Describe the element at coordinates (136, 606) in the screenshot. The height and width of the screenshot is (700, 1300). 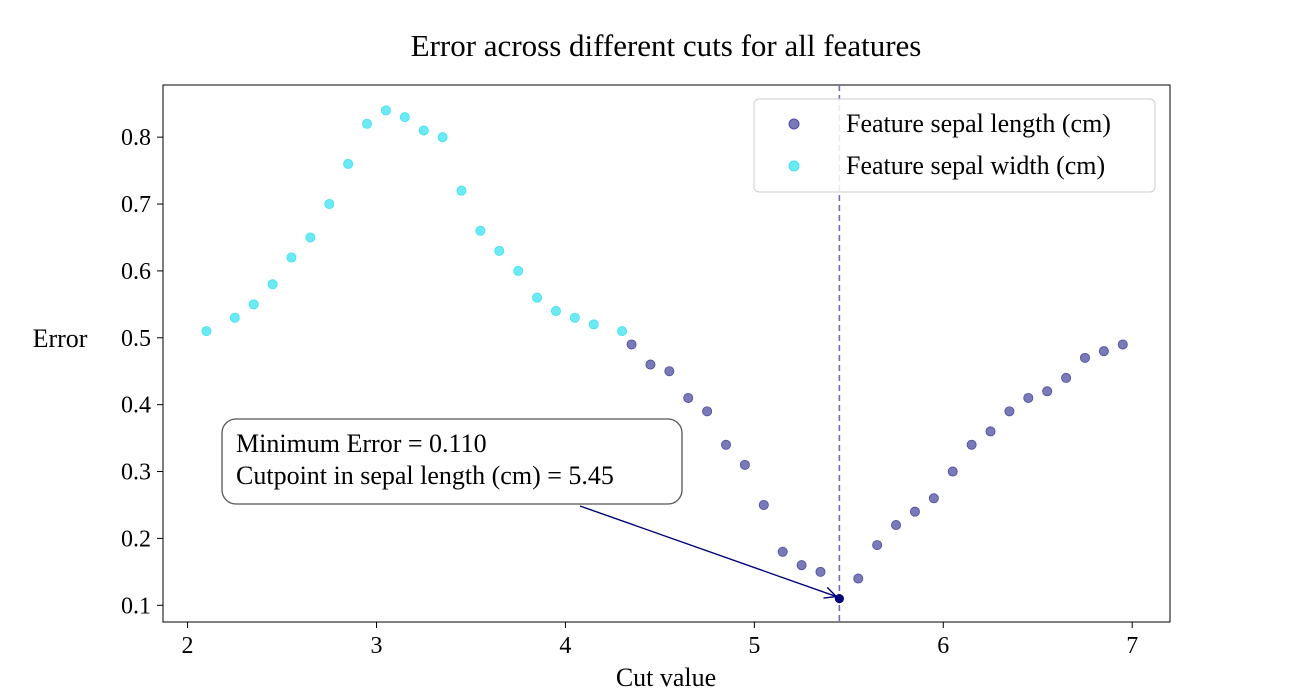
I see `y-tick-label: 0.1` at that location.